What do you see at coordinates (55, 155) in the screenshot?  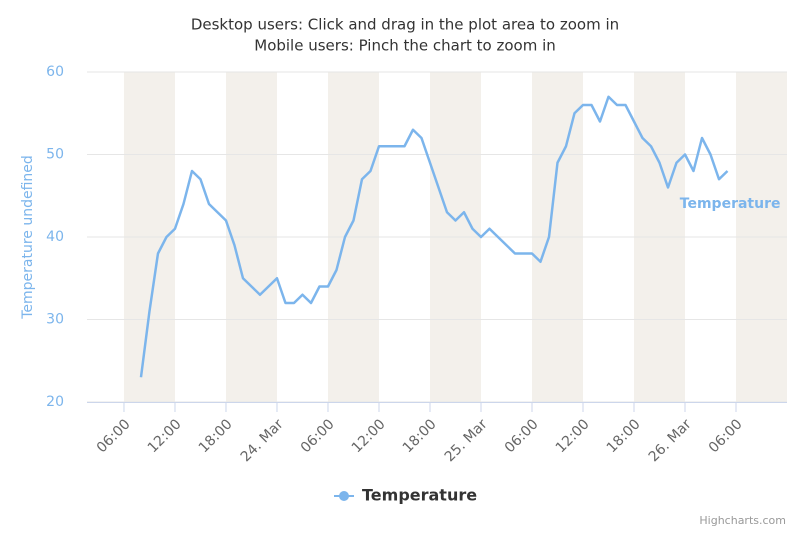 I see `y-tick-label: 50` at bounding box center [55, 155].